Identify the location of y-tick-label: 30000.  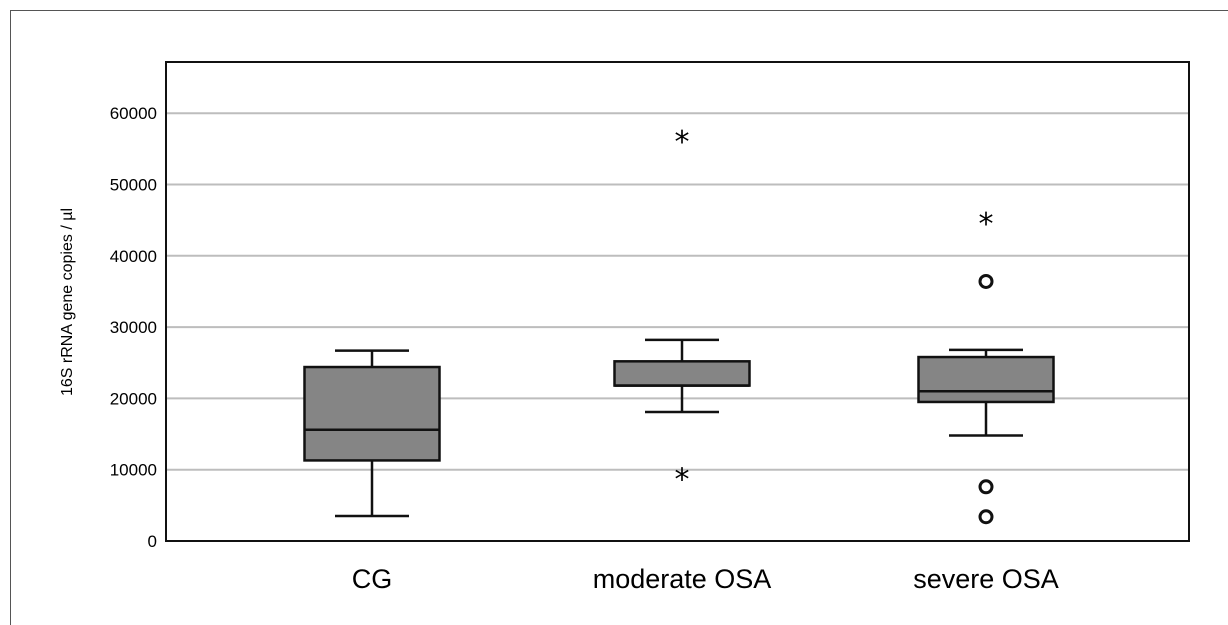
(133, 327).